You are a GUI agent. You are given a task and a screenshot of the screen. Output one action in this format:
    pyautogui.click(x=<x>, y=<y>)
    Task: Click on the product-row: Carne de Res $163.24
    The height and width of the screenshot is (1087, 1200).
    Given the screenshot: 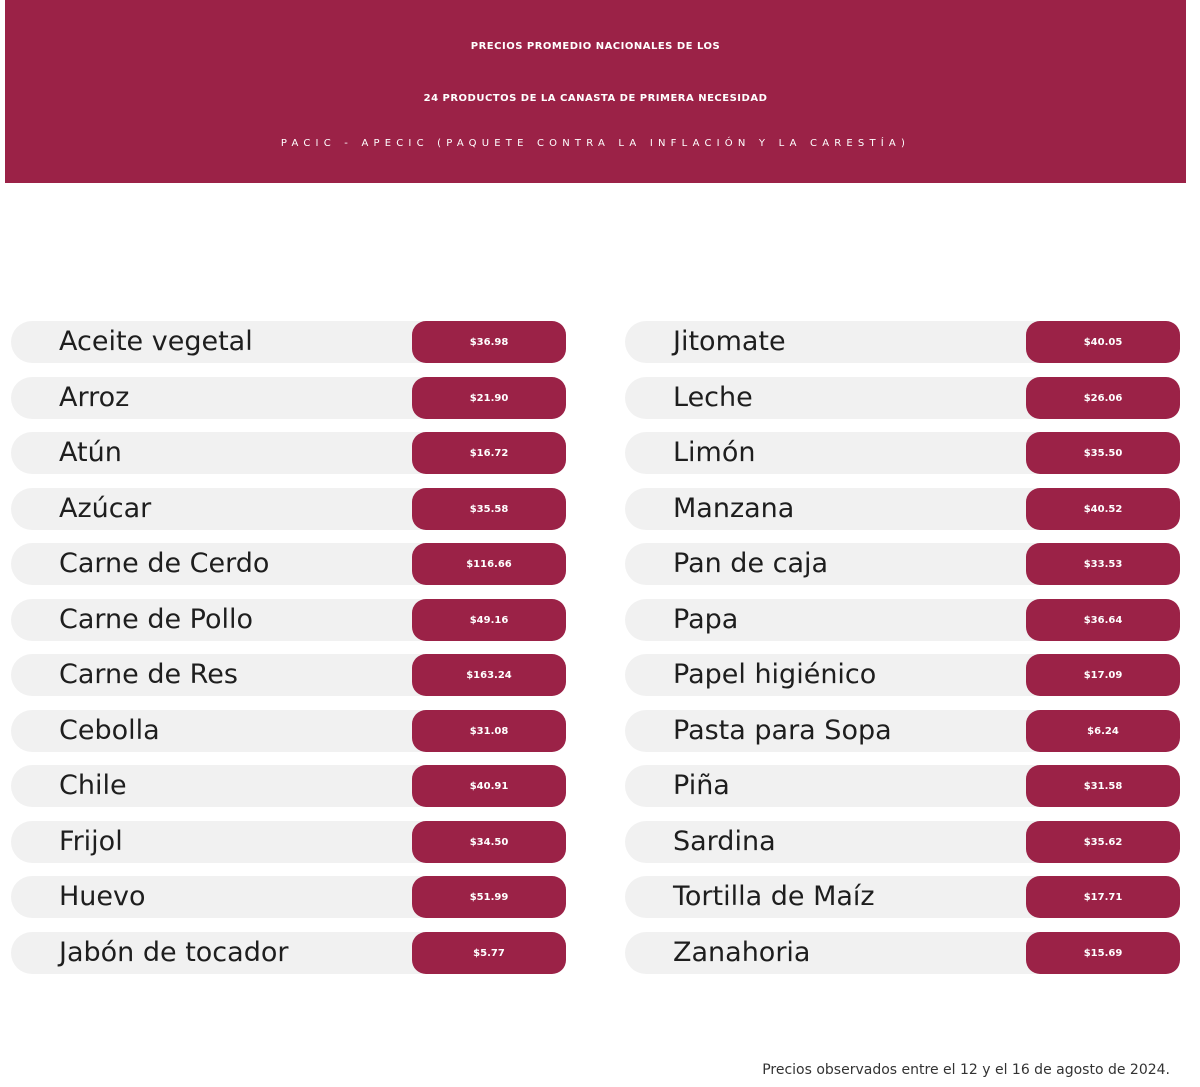 What is the action you would take?
    pyautogui.click(x=288, y=675)
    